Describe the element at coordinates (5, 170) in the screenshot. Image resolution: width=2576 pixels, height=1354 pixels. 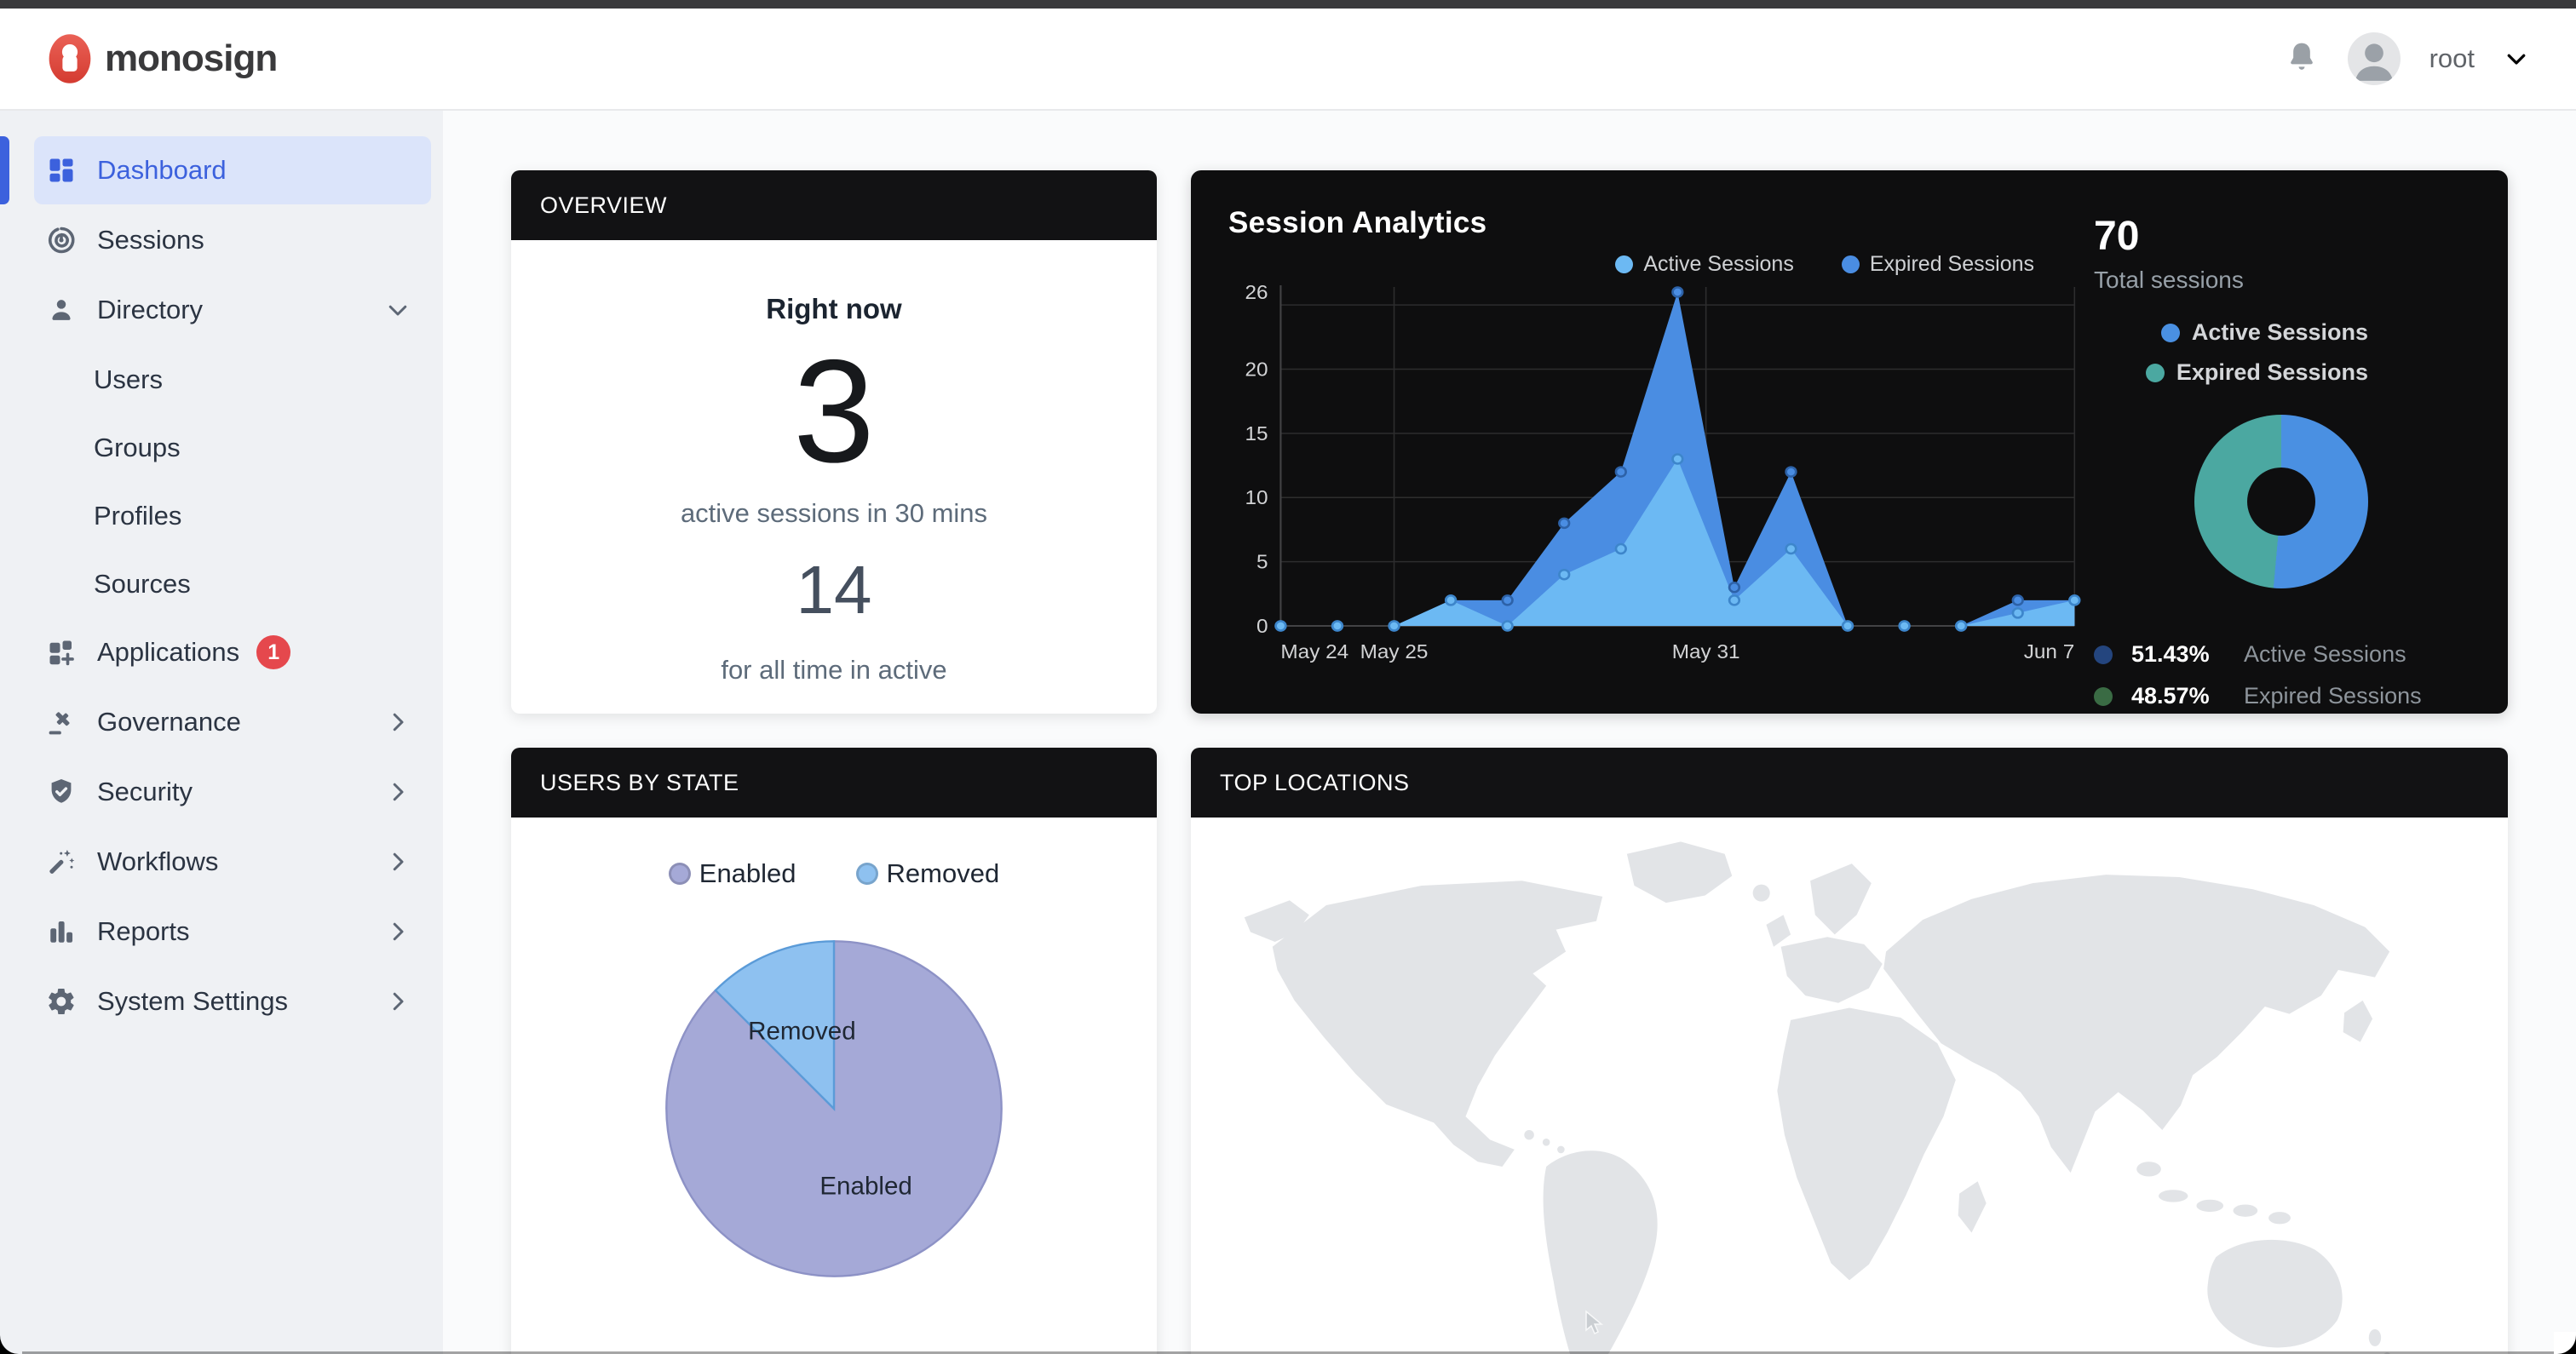
I see `active-indicator` at that location.